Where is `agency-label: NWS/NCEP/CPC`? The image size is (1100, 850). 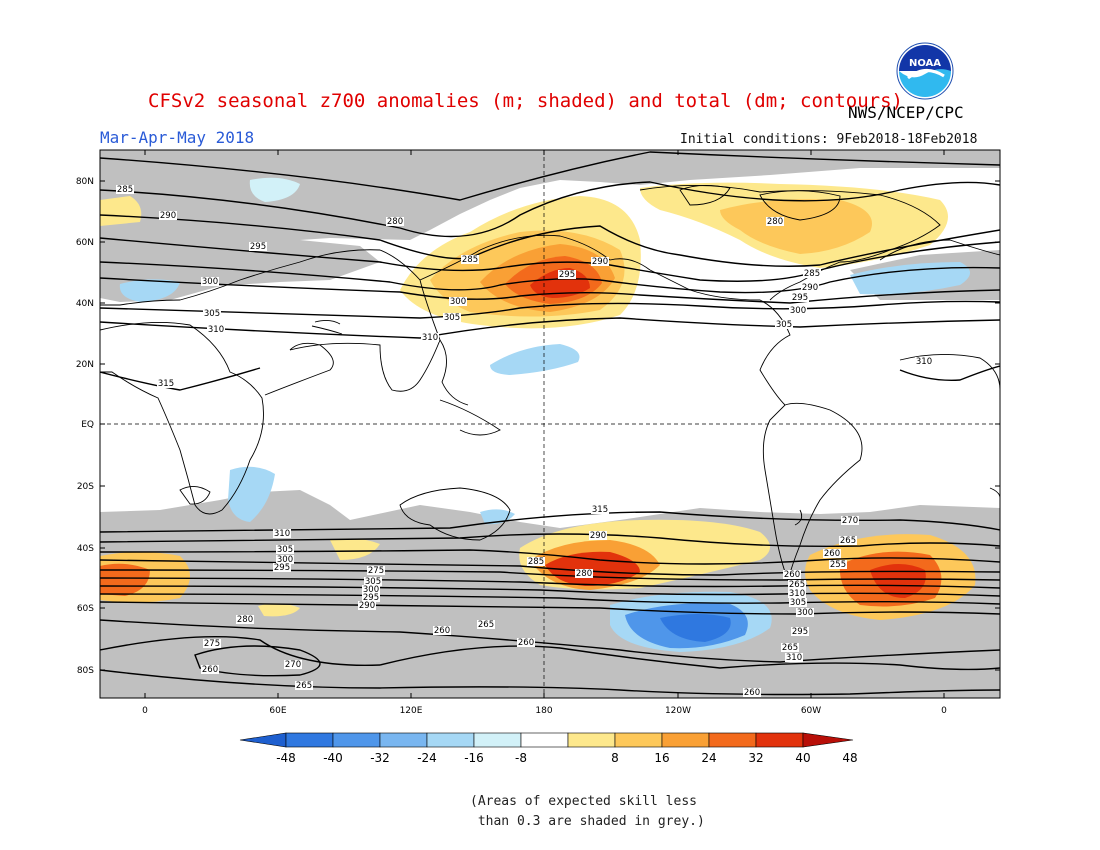
agency-label: NWS/NCEP/CPC is located at coordinates (906, 112).